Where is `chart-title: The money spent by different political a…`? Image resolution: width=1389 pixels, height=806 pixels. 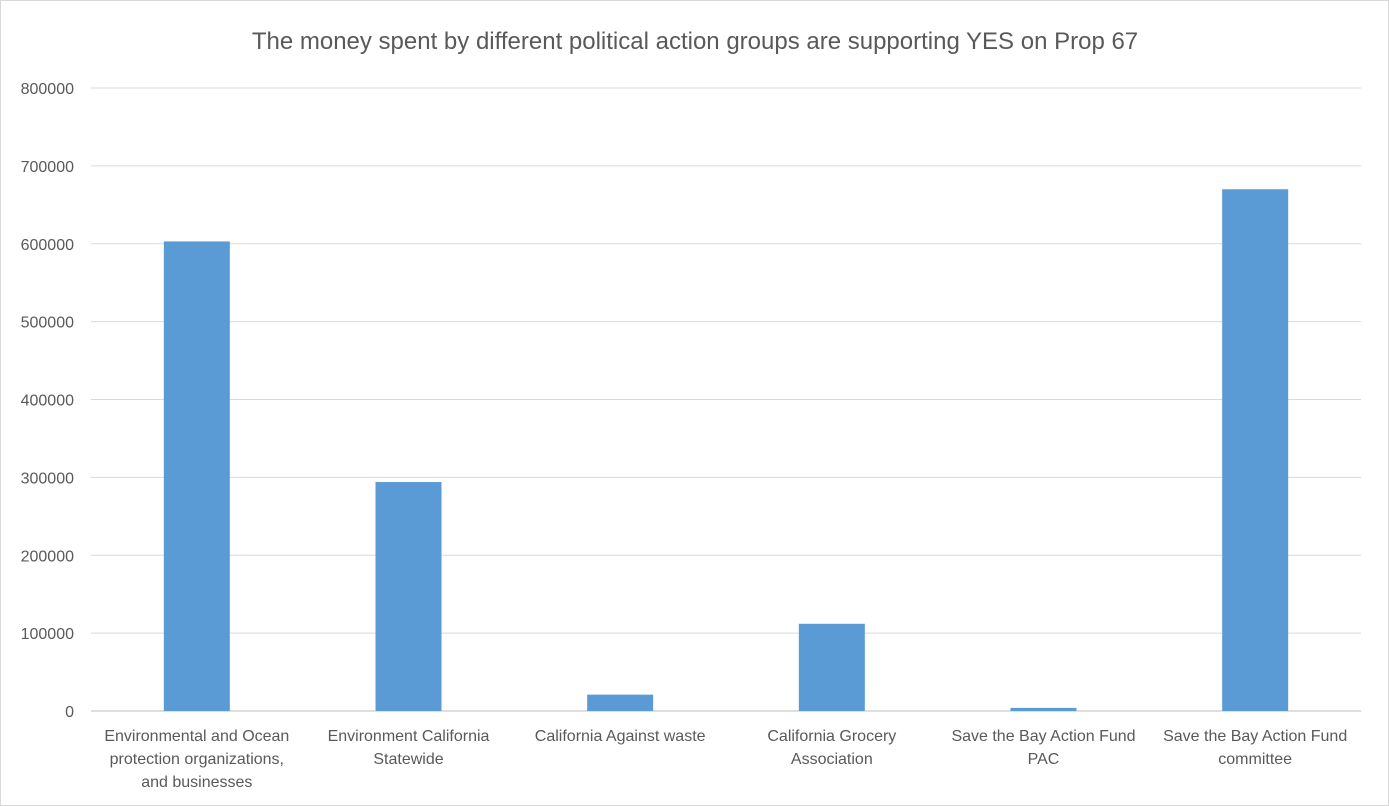 chart-title: The money spent by different political a… is located at coordinates (695, 41).